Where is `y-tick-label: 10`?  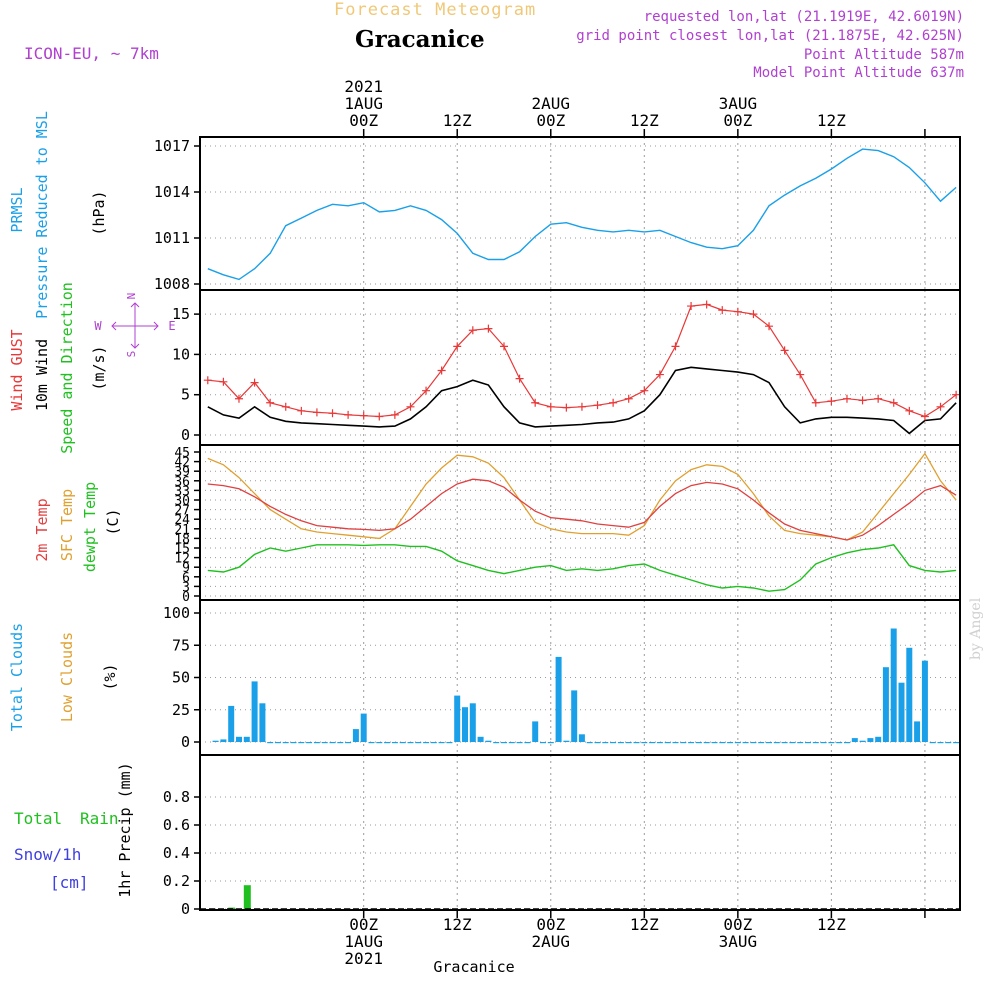 y-tick-label: 10 is located at coordinates (181, 354).